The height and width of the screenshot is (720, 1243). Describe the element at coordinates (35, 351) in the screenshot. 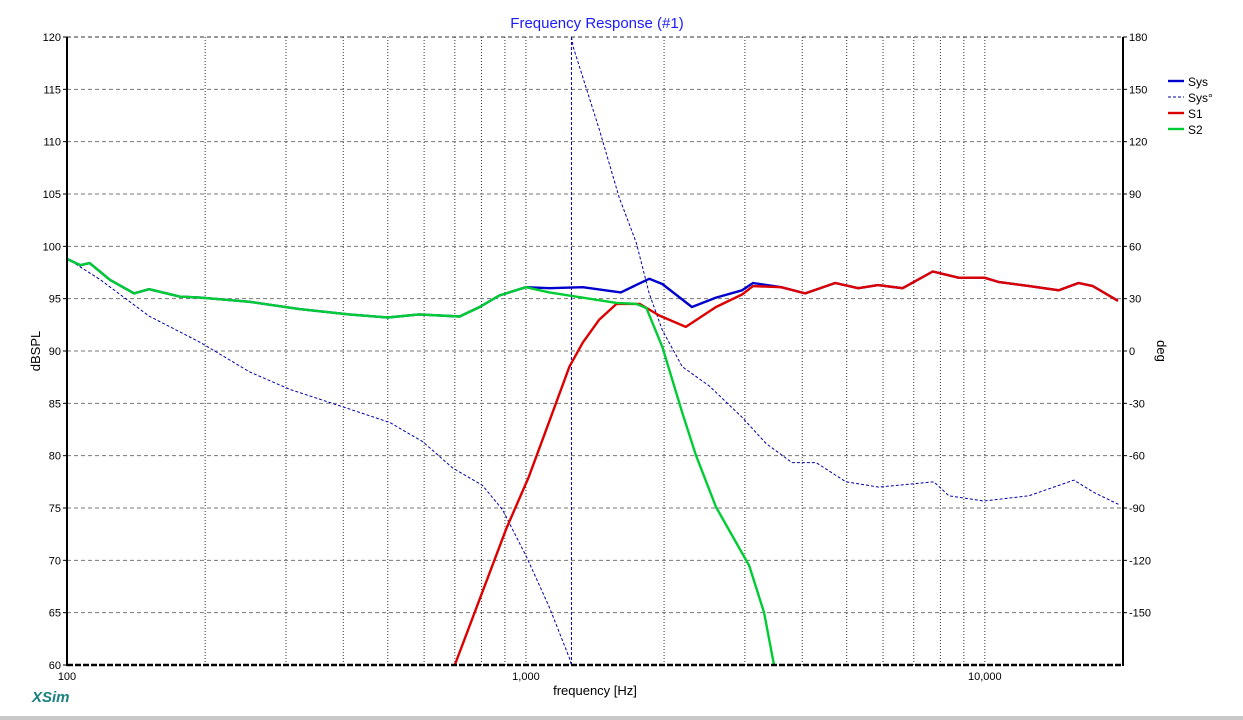

I see `y-axis-label: dBSPL` at that location.